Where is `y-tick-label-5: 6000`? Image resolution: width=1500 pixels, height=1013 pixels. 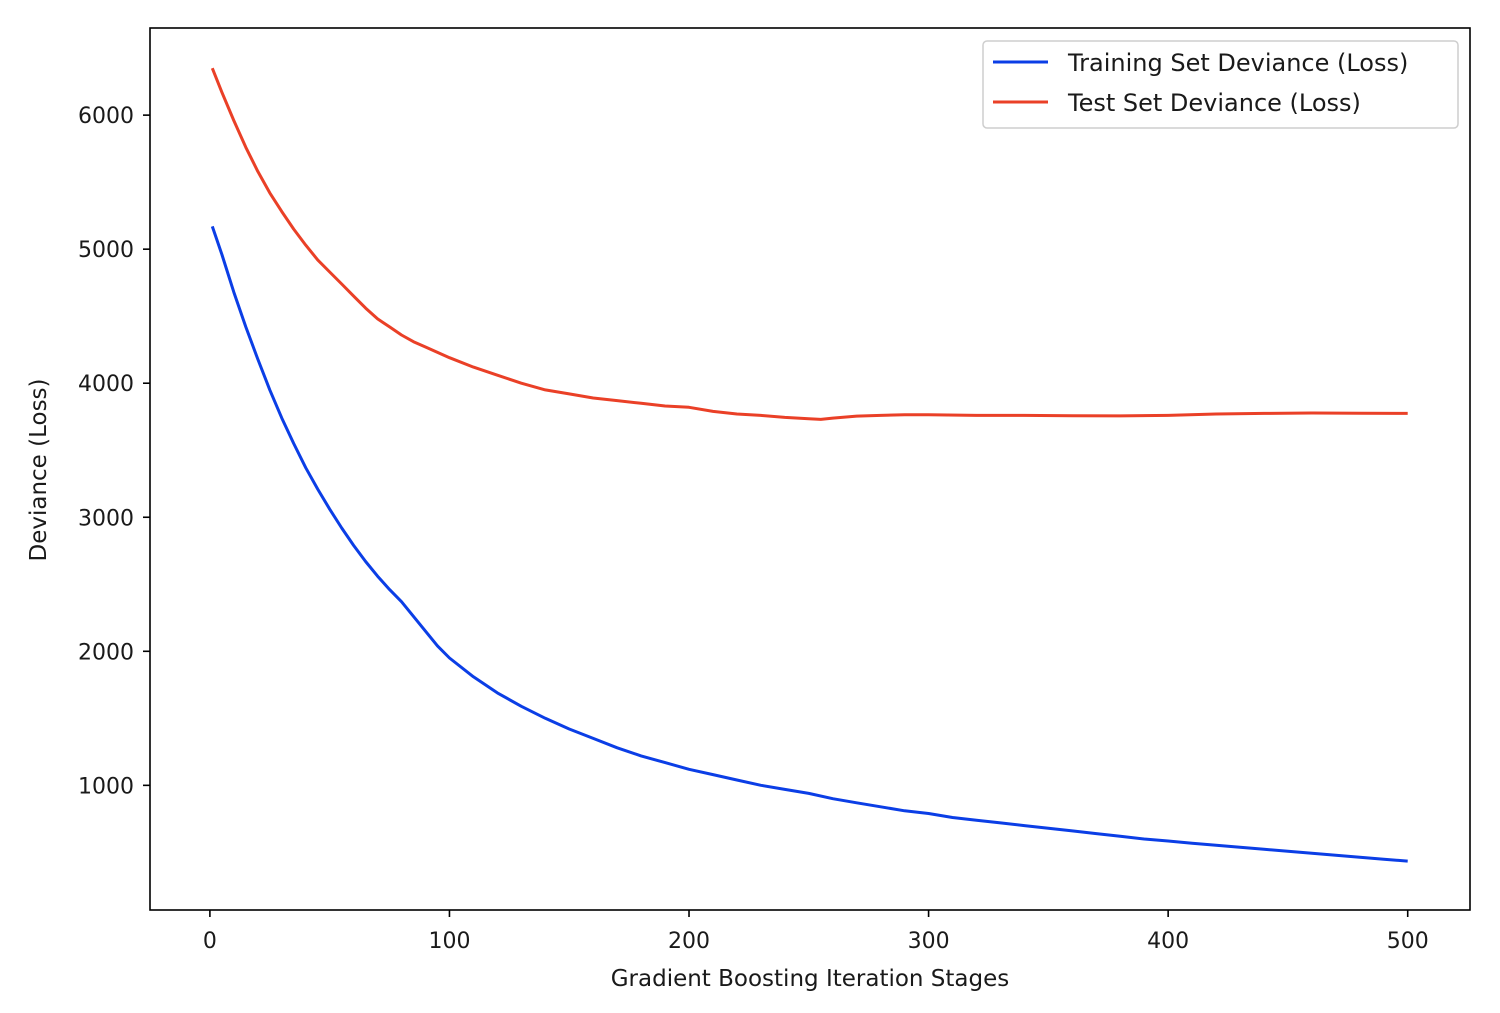
y-tick-label-5: 6000 is located at coordinates (106, 116).